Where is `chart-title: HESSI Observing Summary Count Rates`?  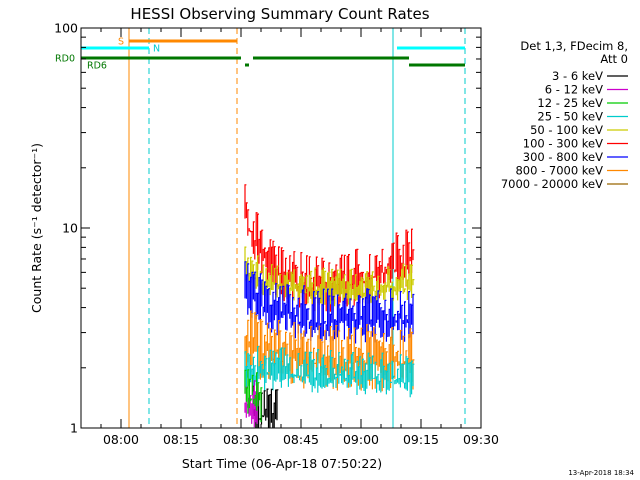 chart-title: HESSI Observing Summary Count Rates is located at coordinates (279, 14).